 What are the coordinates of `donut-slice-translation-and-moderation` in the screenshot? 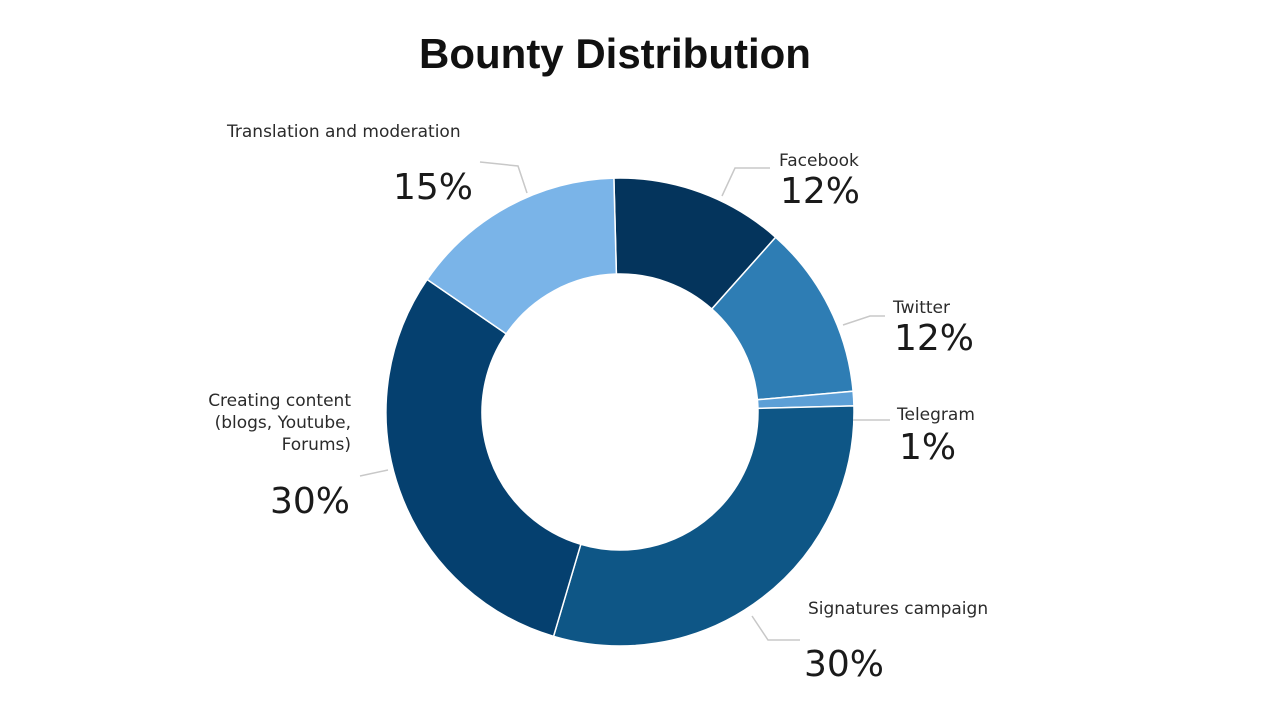 It's located at (522, 256).